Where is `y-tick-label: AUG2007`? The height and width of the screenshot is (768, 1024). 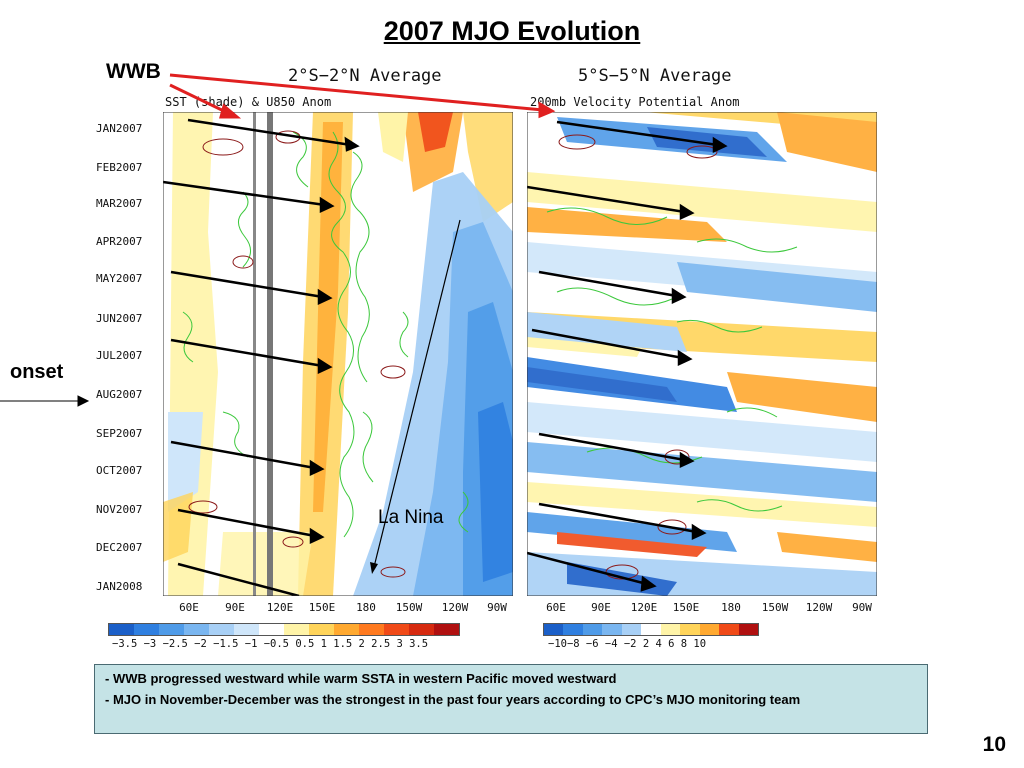
y-tick-label: AUG2007 is located at coordinates (119, 394).